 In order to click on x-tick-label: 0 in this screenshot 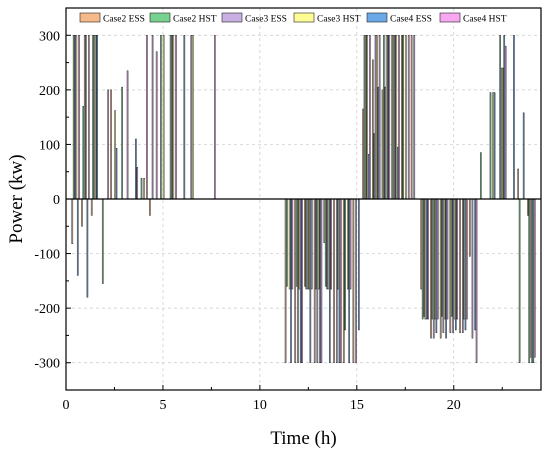, I will do `click(66, 405)`.